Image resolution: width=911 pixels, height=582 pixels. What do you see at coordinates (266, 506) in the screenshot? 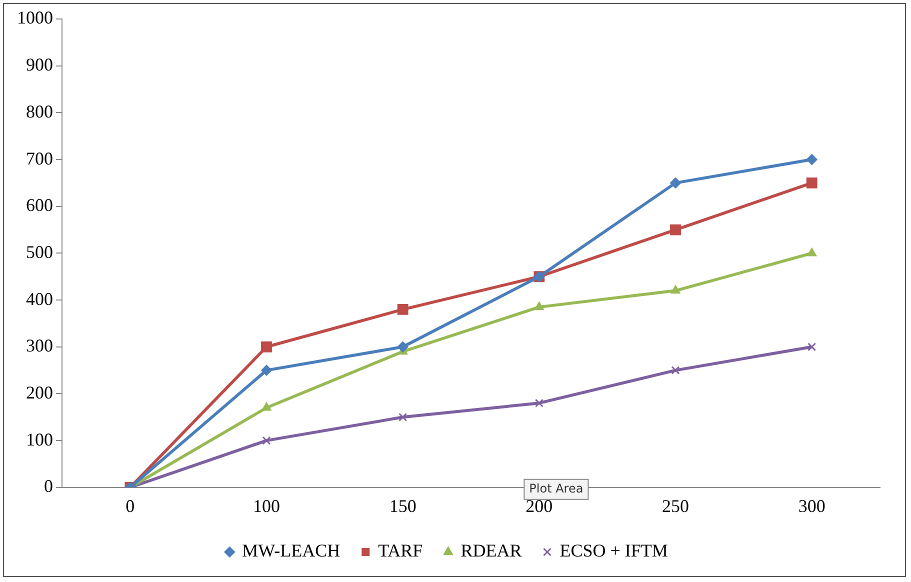
I see `x-tick-label: 100` at bounding box center [266, 506].